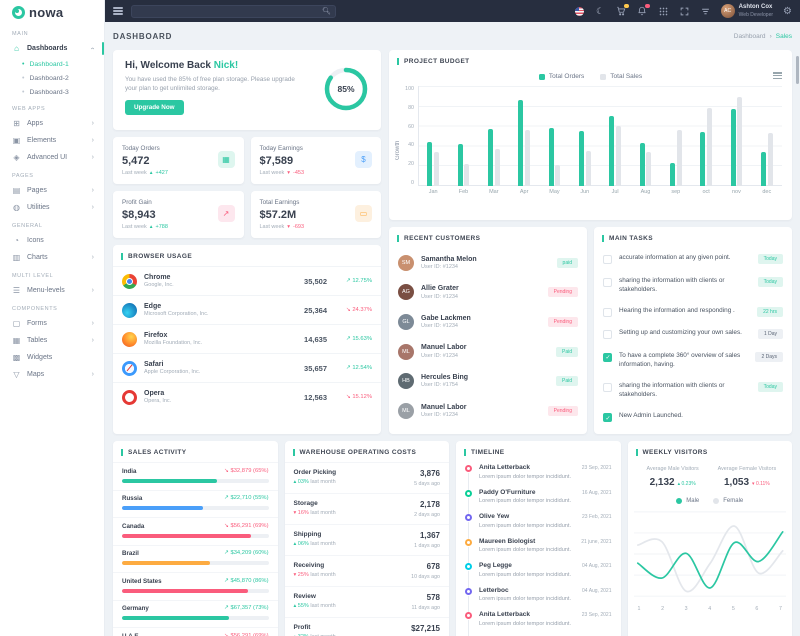 The image size is (800, 636). Describe the element at coordinates (358, 310) in the screenshot. I see `browser-trend: ↘ 24.37%` at that location.